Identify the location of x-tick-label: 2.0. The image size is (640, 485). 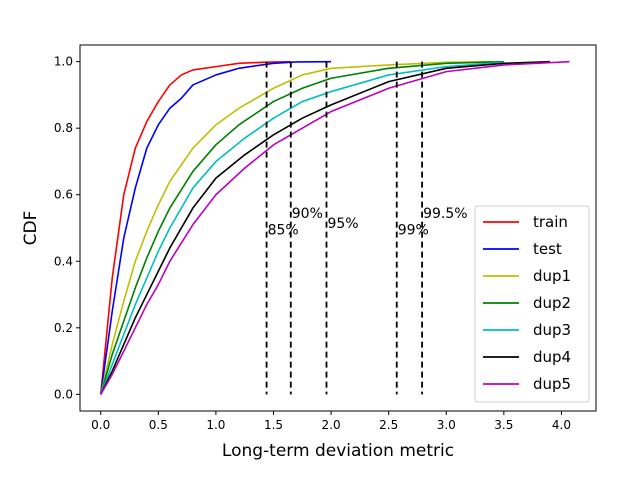
(331, 425).